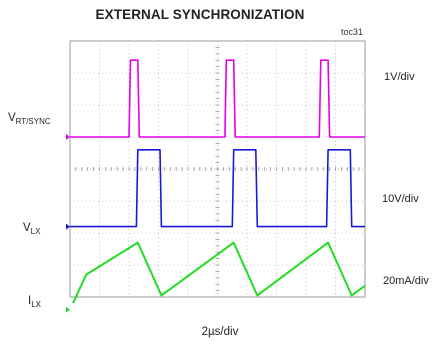 Image resolution: width=435 pixels, height=351 pixels. I want to click on ch1-label-sub: RT/SYNC, so click(33, 121).